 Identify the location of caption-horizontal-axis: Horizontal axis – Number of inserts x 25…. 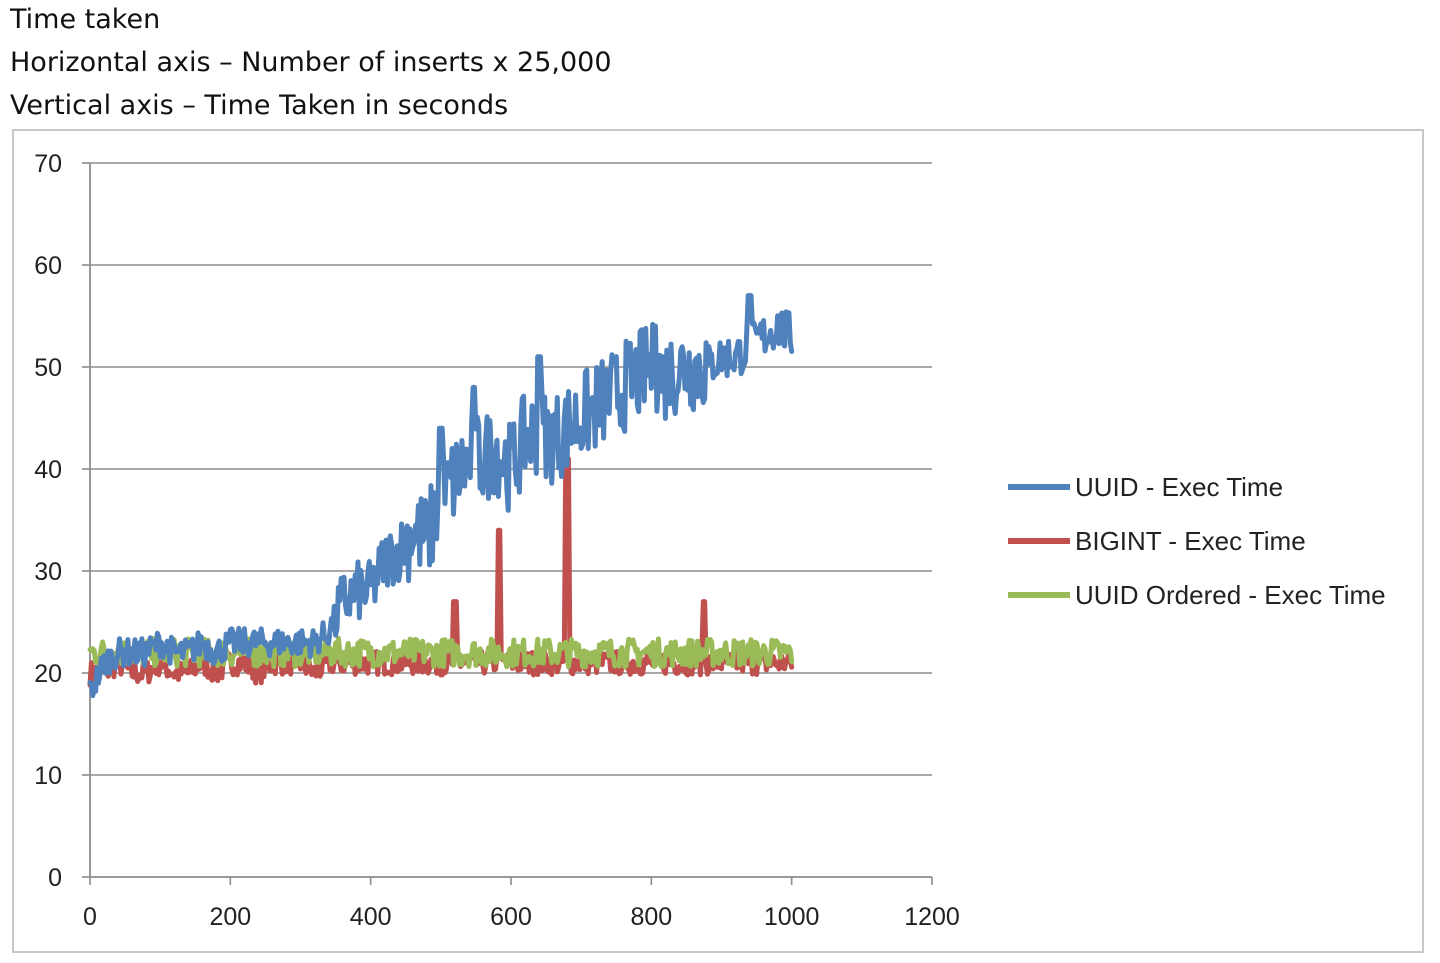
(311, 62).